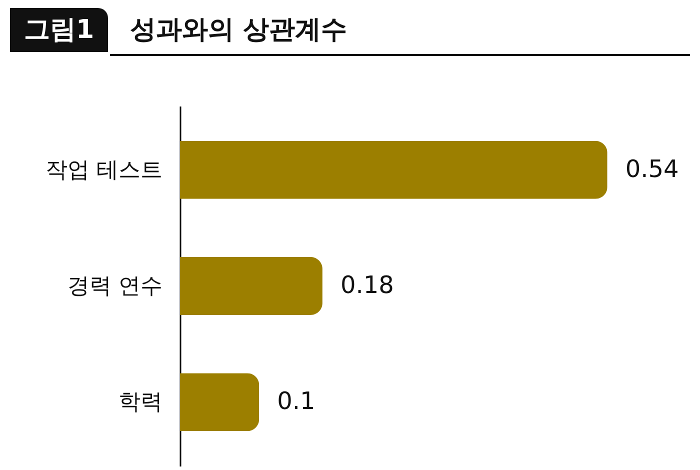 The height and width of the screenshot is (470, 700). What do you see at coordinates (140, 403) in the screenshot?
I see `y-tick-label: 학력` at bounding box center [140, 403].